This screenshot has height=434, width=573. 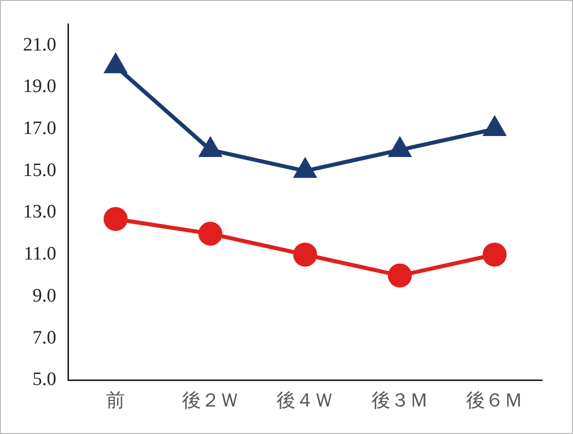 I want to click on y-tick-label: 13.0, so click(x=39, y=212).